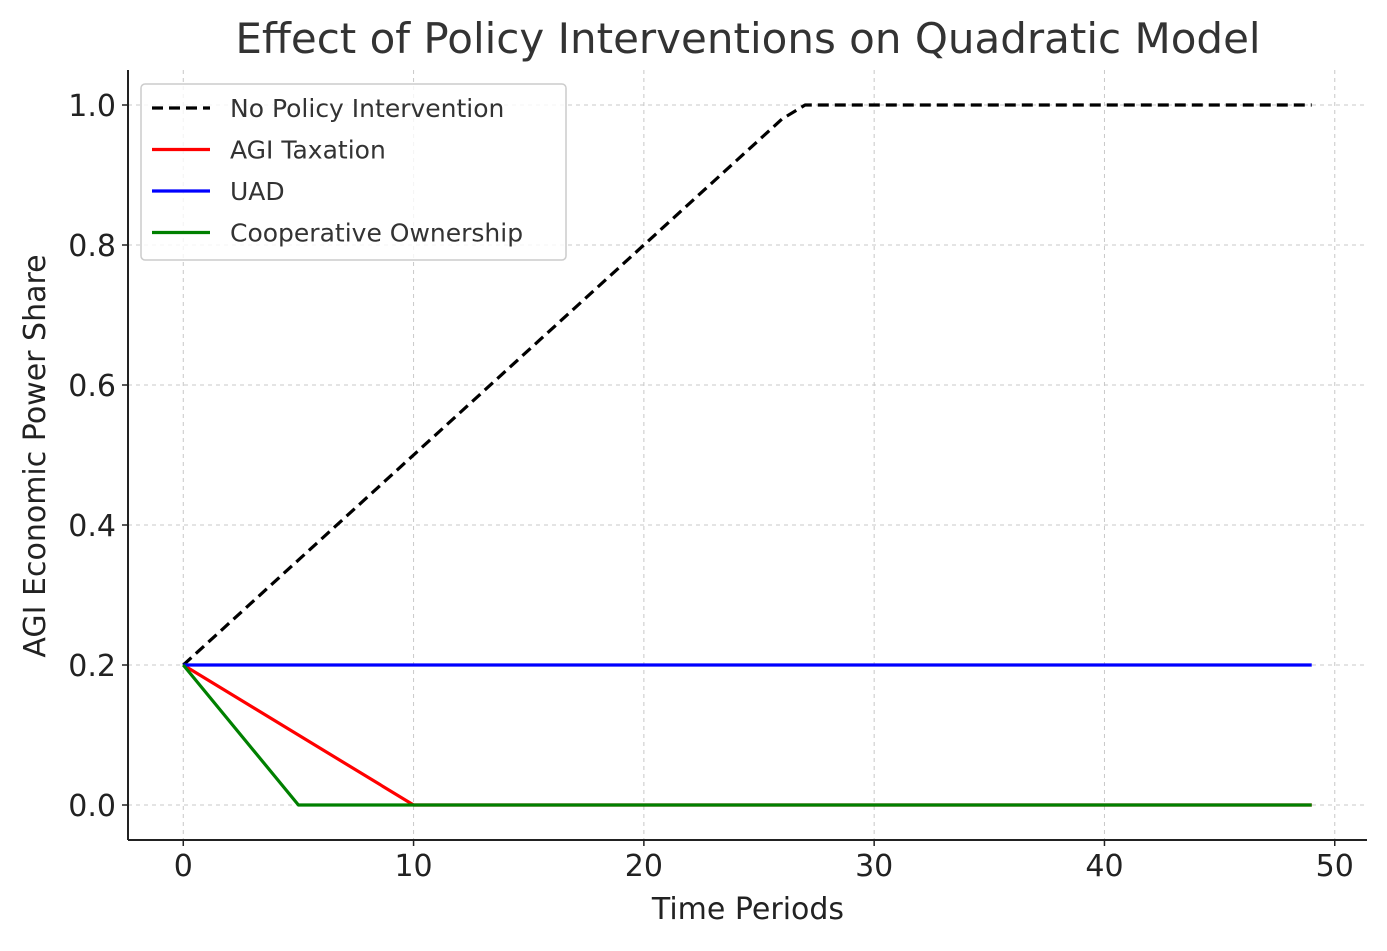 This screenshot has height=951, width=1387. Describe the element at coordinates (92, 106) in the screenshot. I see `y-tick-label: 1.0` at that location.